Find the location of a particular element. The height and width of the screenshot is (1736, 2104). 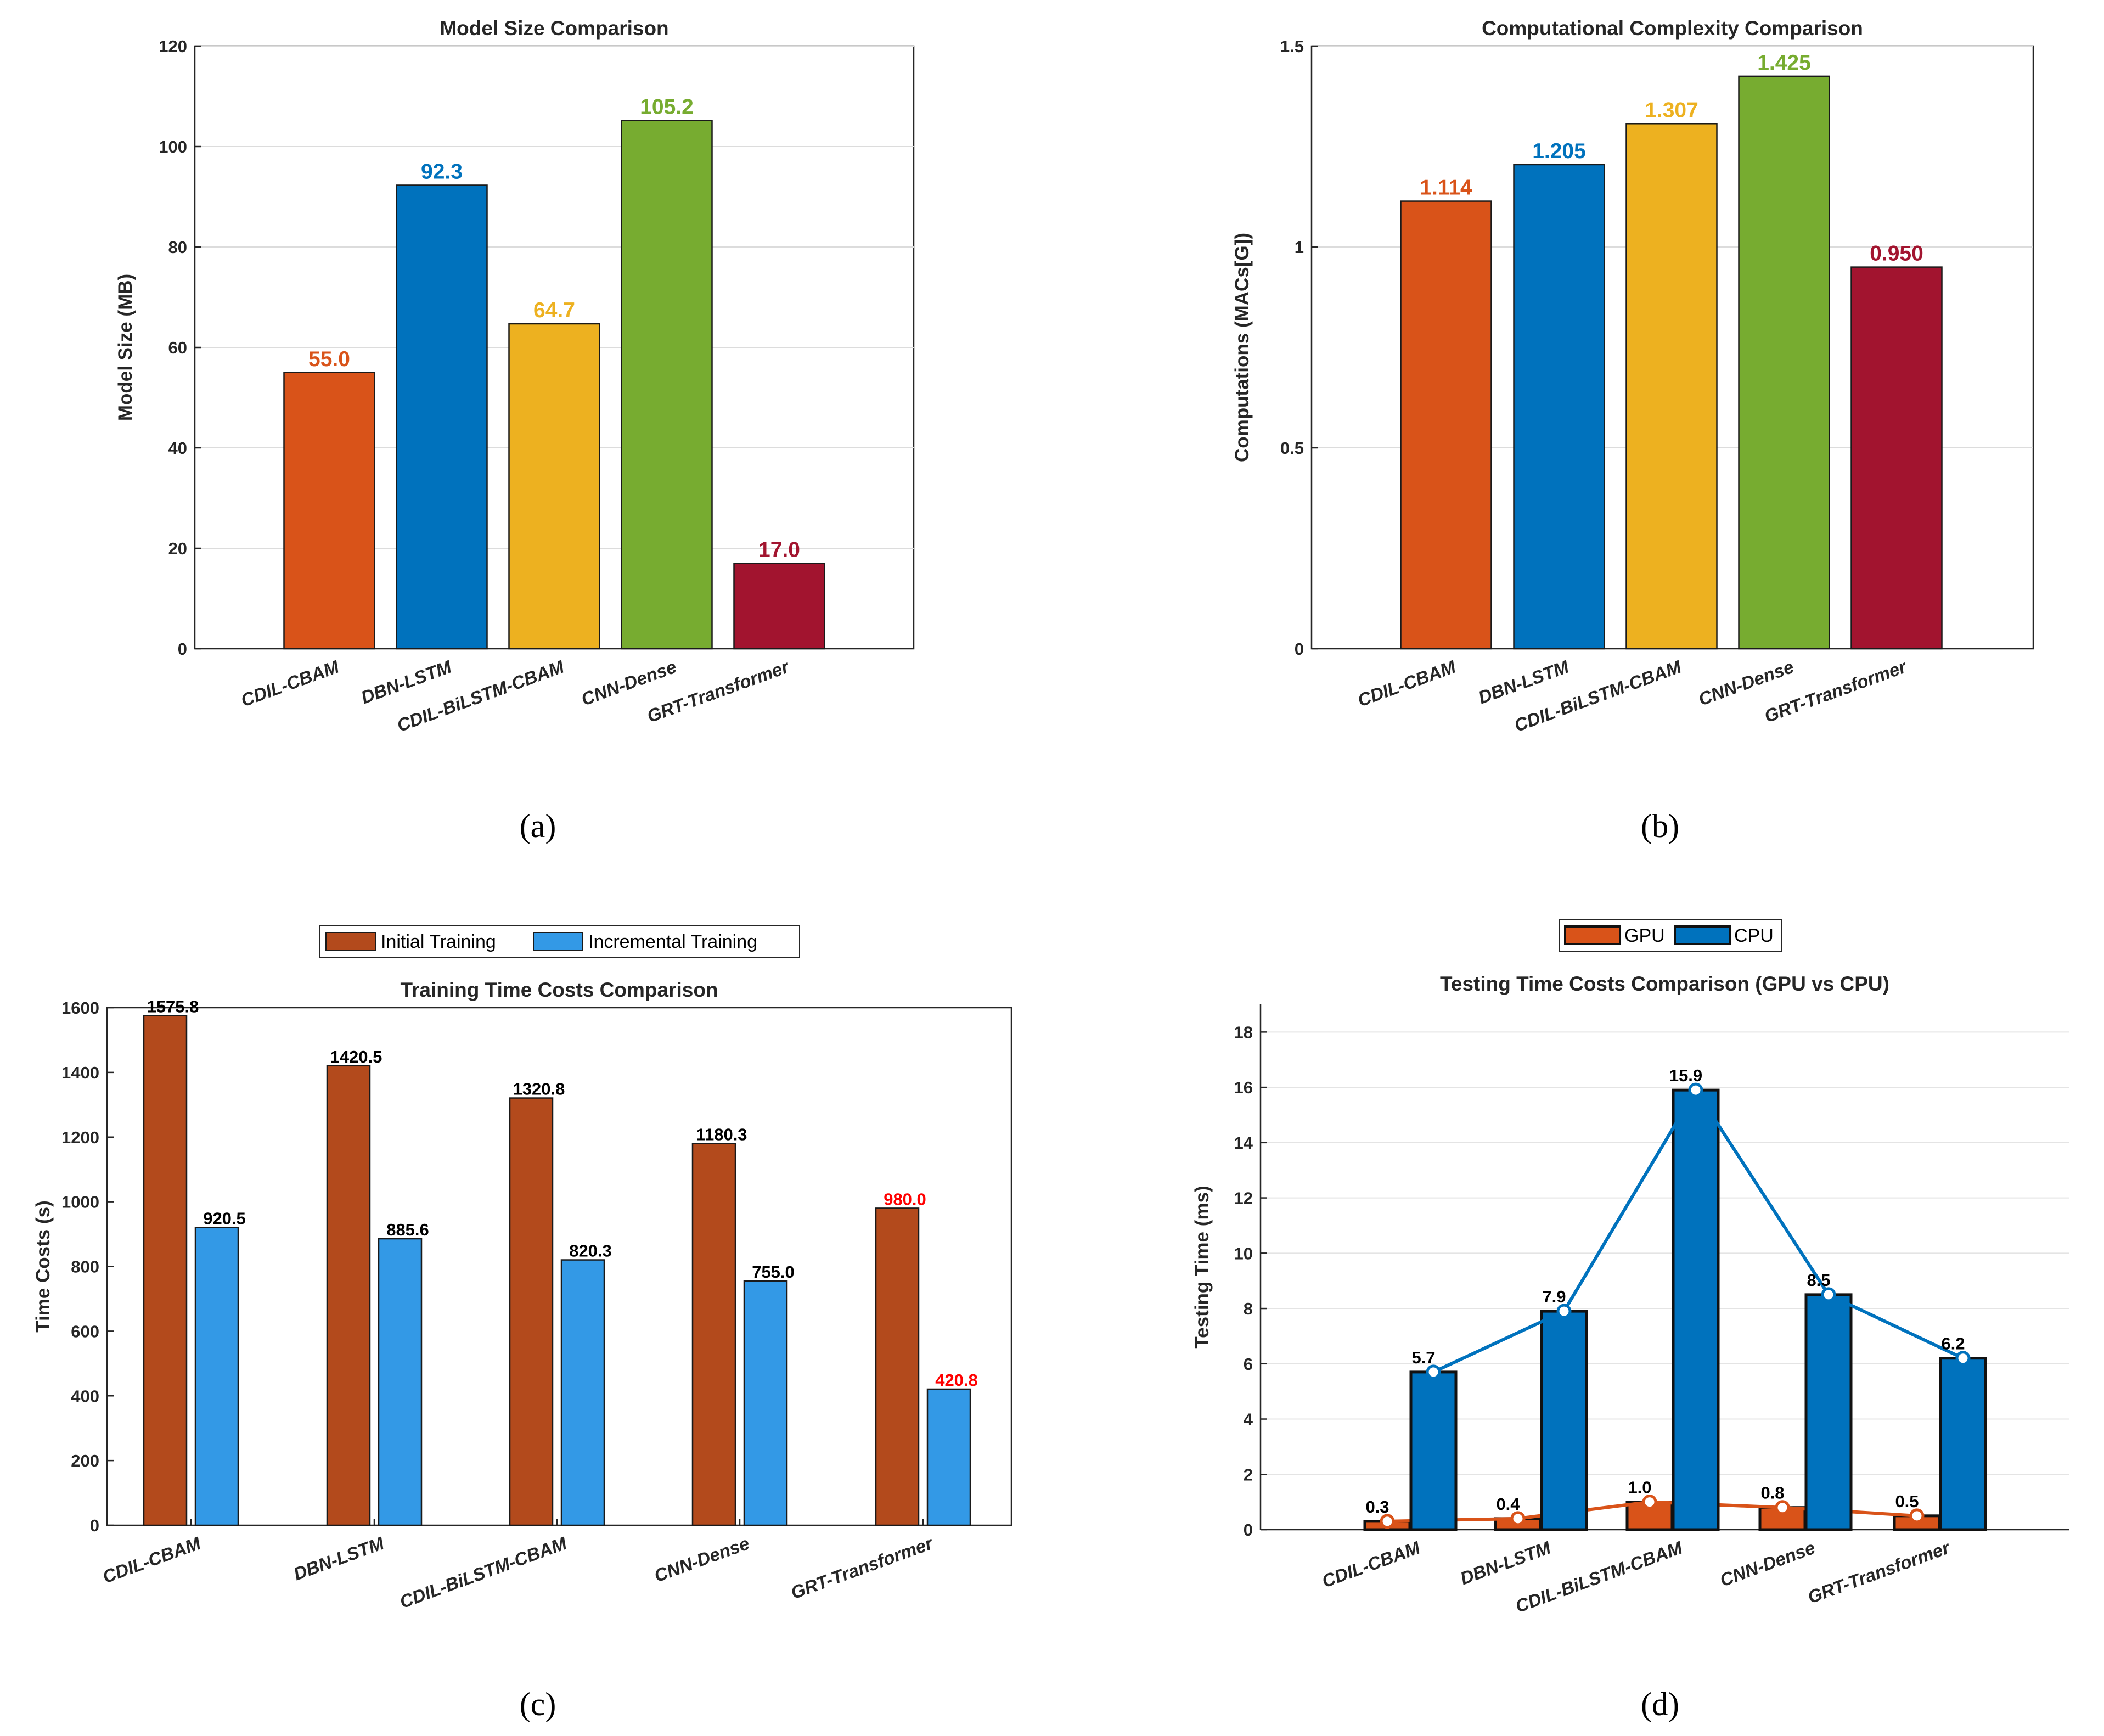

y-tick-label: 1.5 is located at coordinates (1292, 46).